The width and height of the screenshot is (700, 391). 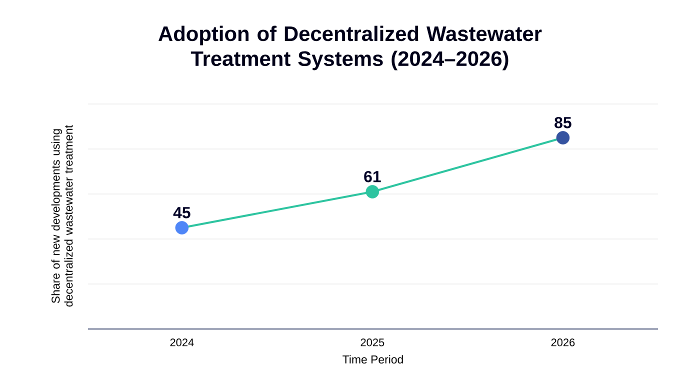 What do you see at coordinates (350, 48) in the screenshot?
I see `chart-title: Adoption of Decentralized Wastewater Treatment Systems (2024–2026)` at bounding box center [350, 48].